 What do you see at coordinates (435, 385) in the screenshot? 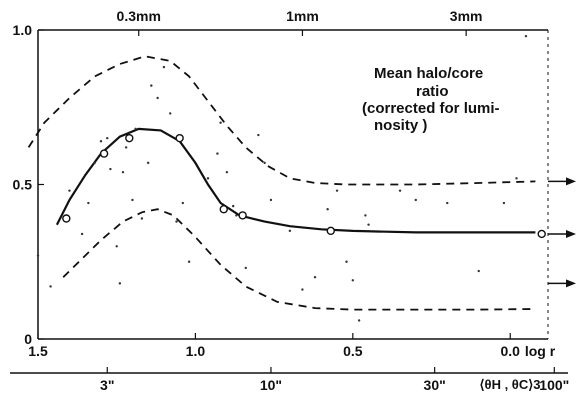
I see `bottom-tick-label: 30"` at bounding box center [435, 385].